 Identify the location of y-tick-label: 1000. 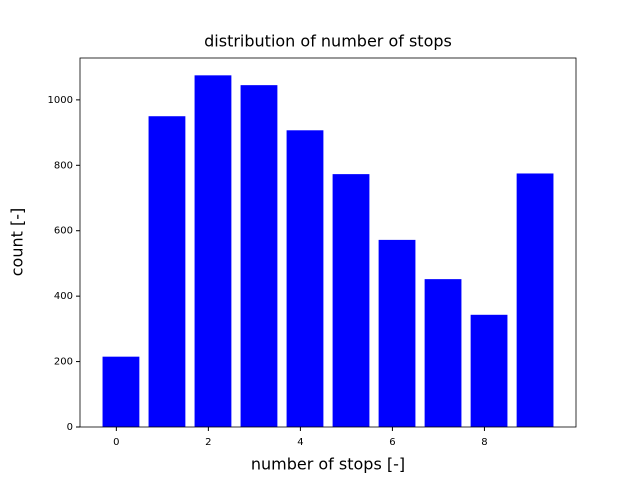
(60, 100).